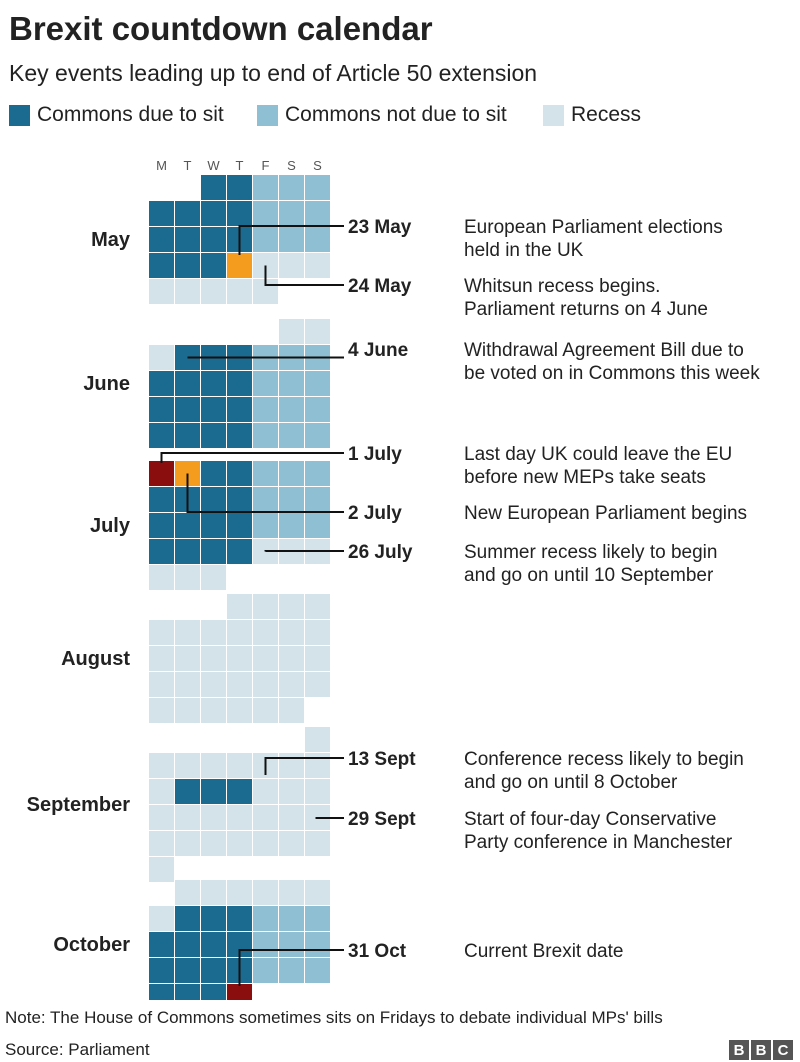 The height and width of the screenshot is (1062, 800). Describe the element at coordinates (375, 513) in the screenshot. I see `event-date-label: 2 July` at that location.